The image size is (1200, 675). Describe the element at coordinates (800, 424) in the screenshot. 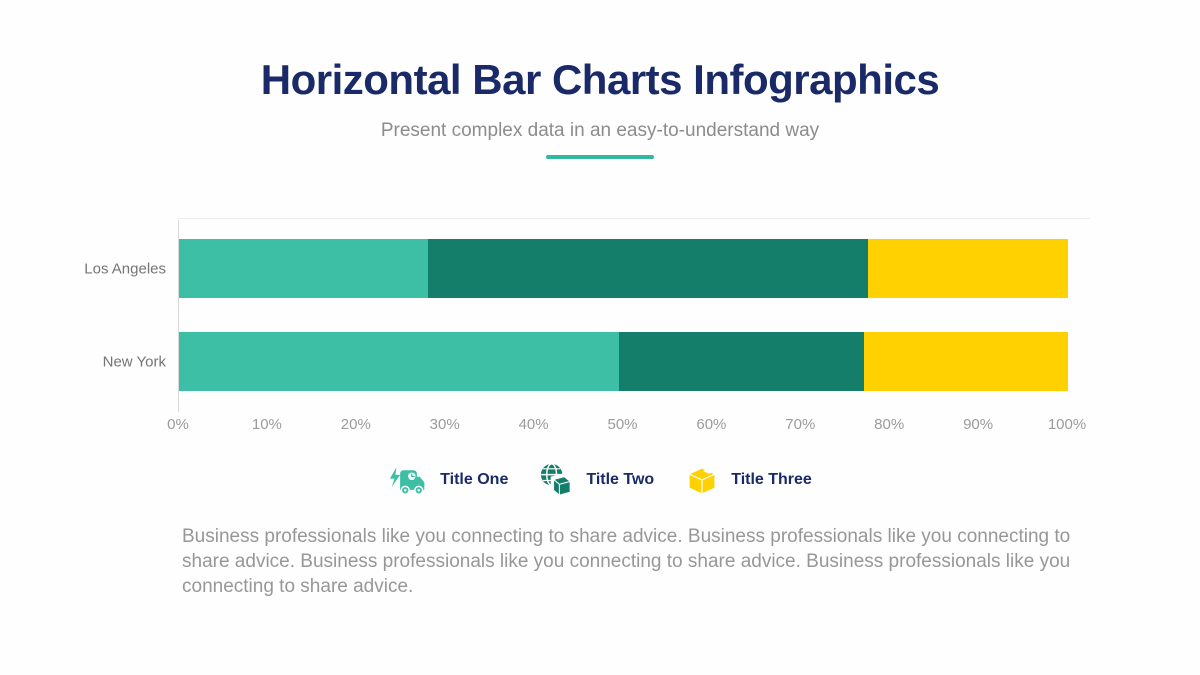

I see `x-tick-label: 70%` at that location.